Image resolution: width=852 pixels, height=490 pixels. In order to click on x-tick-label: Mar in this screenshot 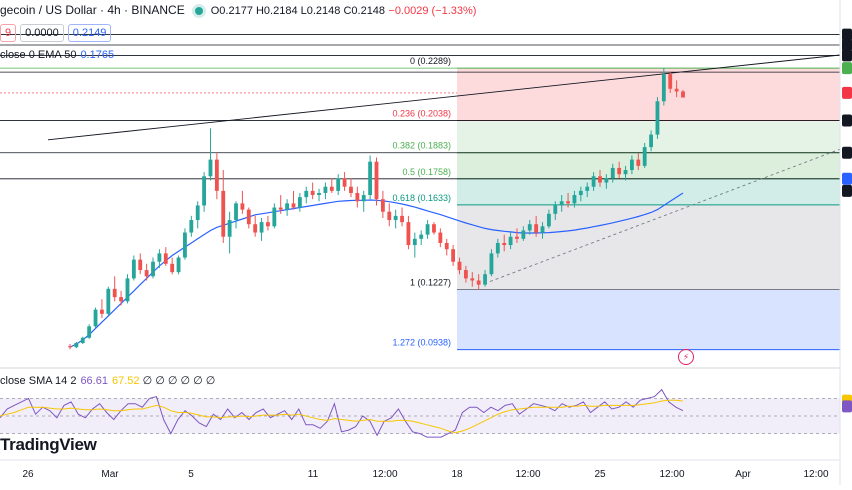, I will do `click(110, 474)`.